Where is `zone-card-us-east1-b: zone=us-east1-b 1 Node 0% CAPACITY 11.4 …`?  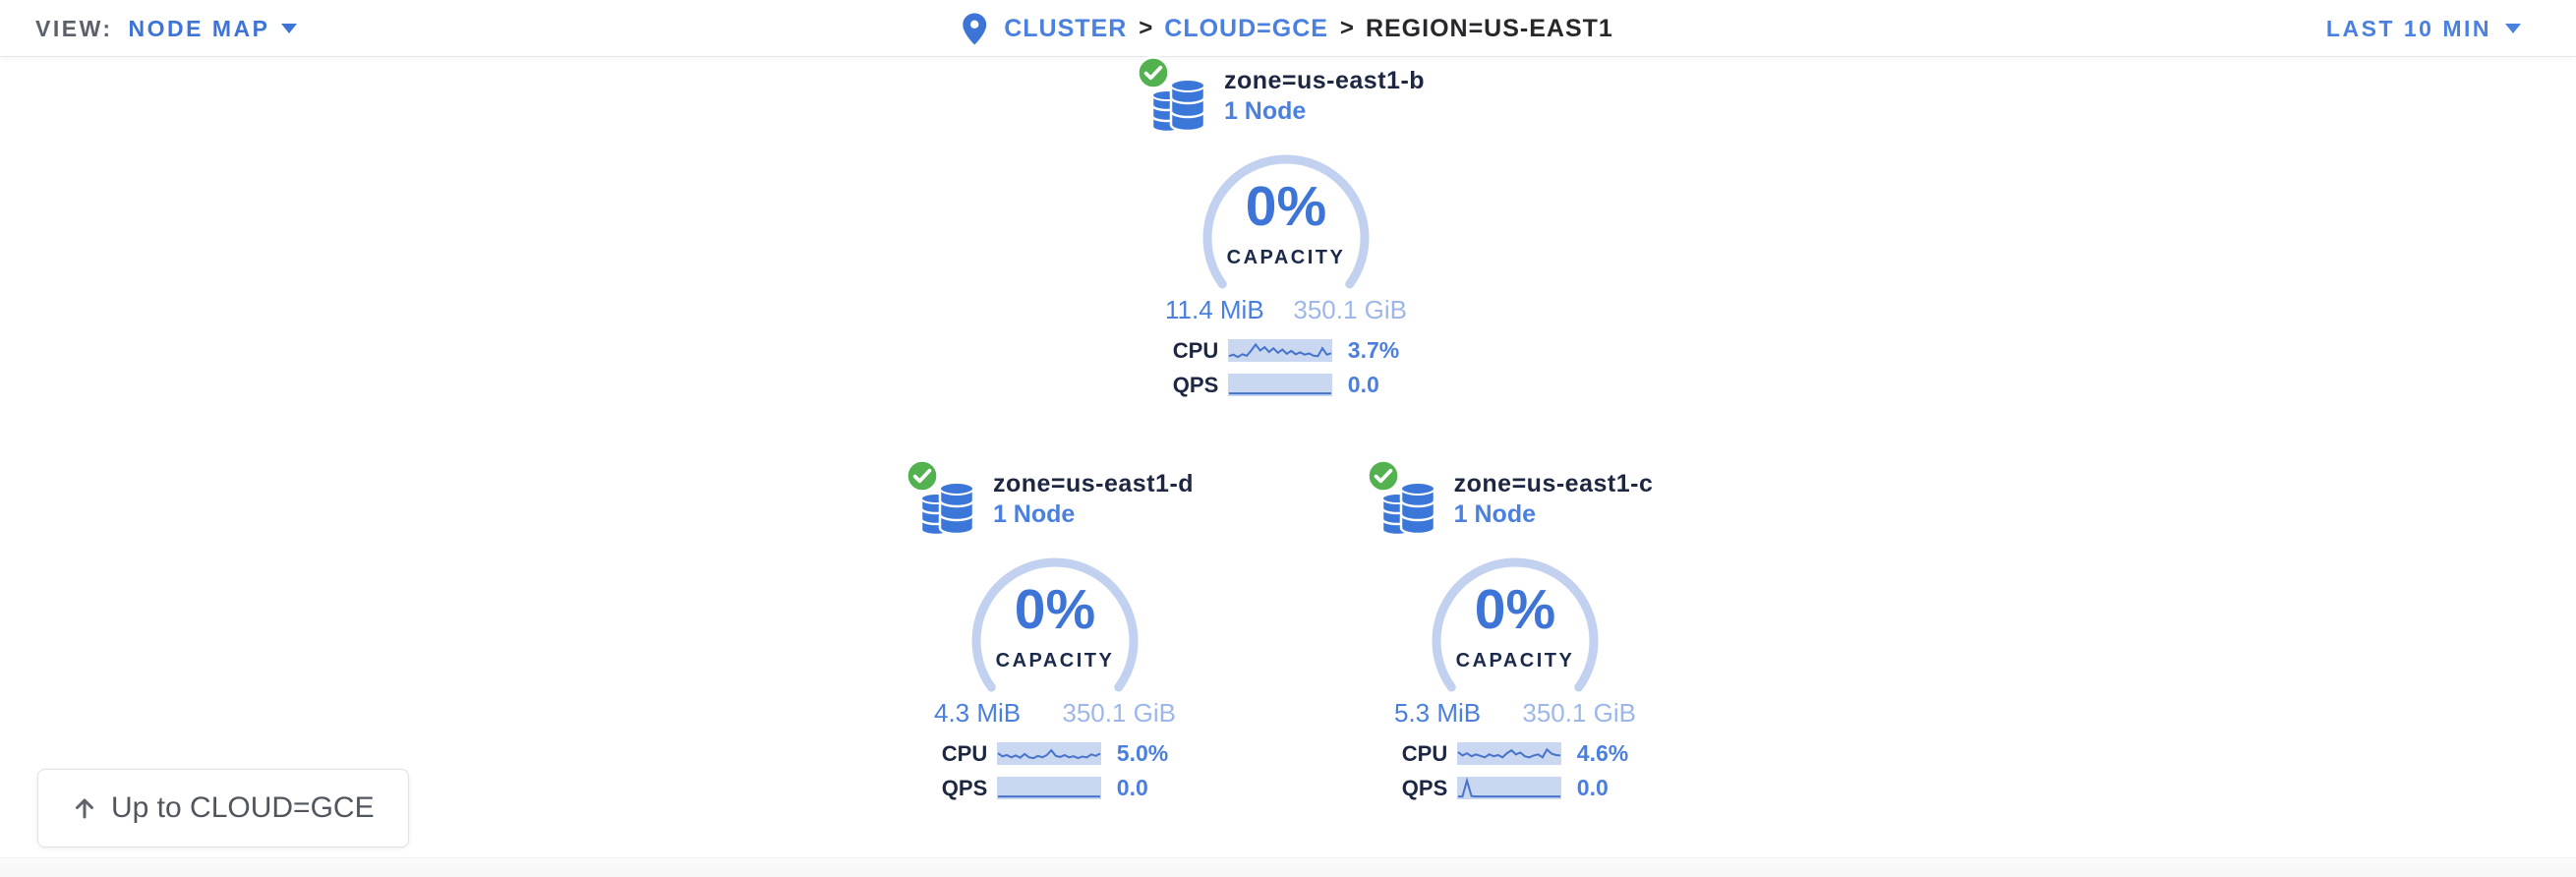
zone-card-us-east1-b: zone=us-east1-b 1 Node 0% CAPACITY 11.4 … is located at coordinates (1285, 226).